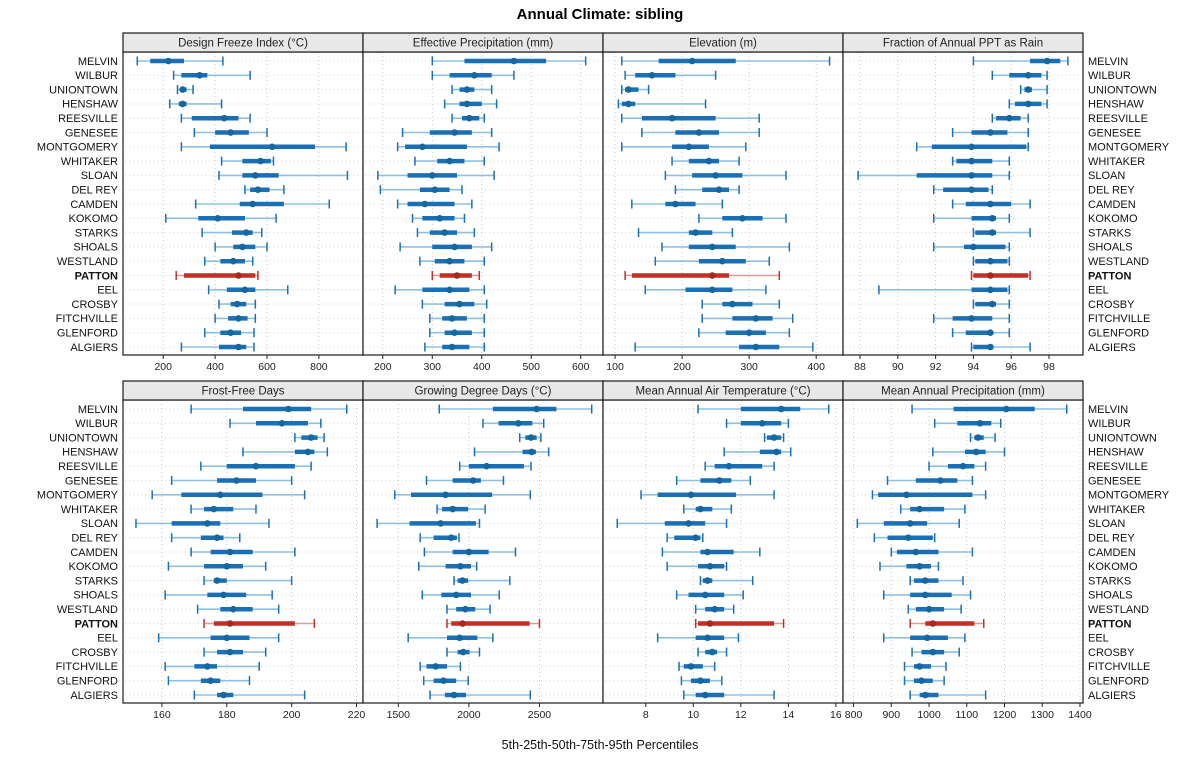 The height and width of the screenshot is (775, 1200). I want to click on axis-tick-label: 10, so click(693, 715).